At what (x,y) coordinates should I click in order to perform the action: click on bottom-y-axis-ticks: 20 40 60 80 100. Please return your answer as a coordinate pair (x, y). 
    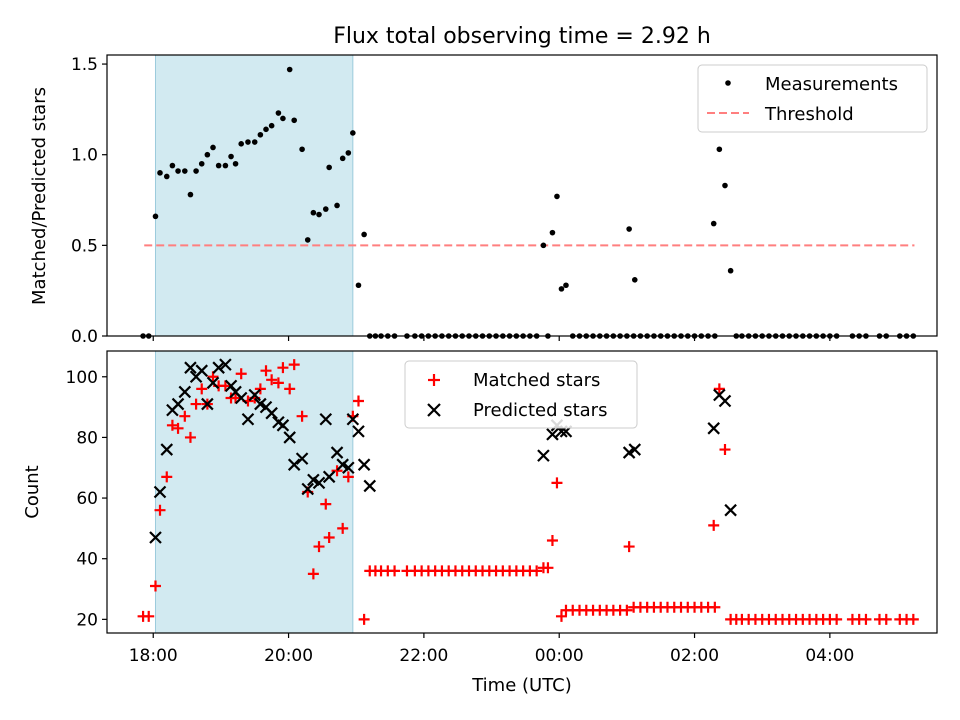
    Looking at the image, I should click on (86, 499).